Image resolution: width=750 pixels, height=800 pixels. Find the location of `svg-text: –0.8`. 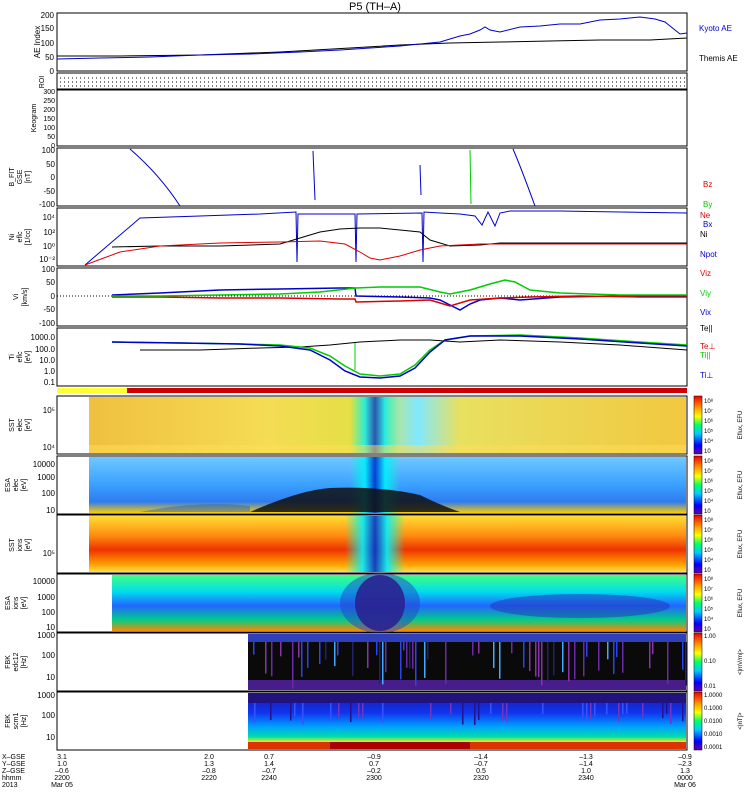

svg-text: –0.8 is located at coordinates (209, 771).